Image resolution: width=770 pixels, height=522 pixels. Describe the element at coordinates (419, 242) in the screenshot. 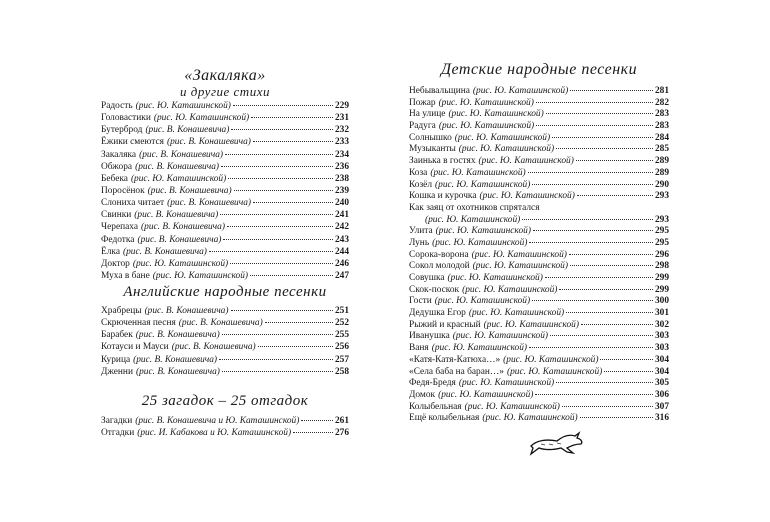

I see `entry-title: Лунь` at that location.